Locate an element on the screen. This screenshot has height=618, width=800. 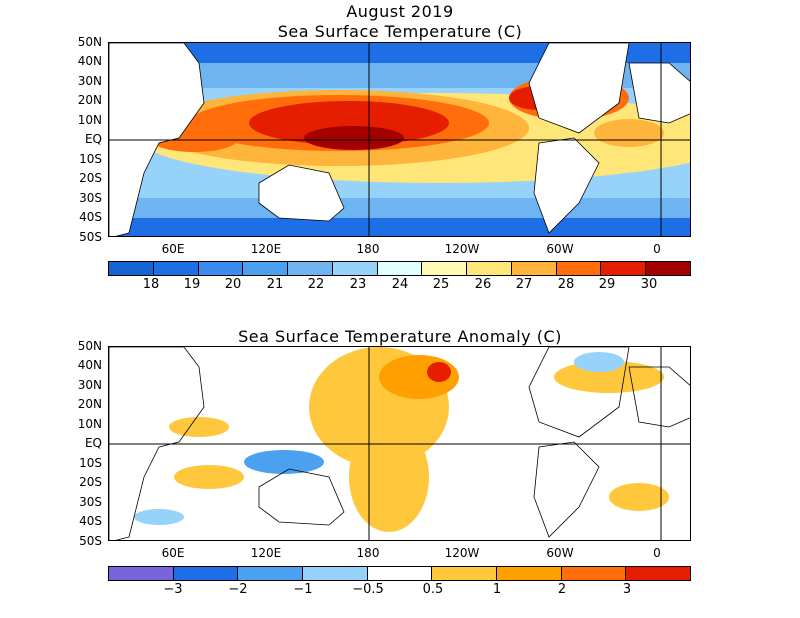
anomaly-colorbar-label: 3 is located at coordinates (627, 589).